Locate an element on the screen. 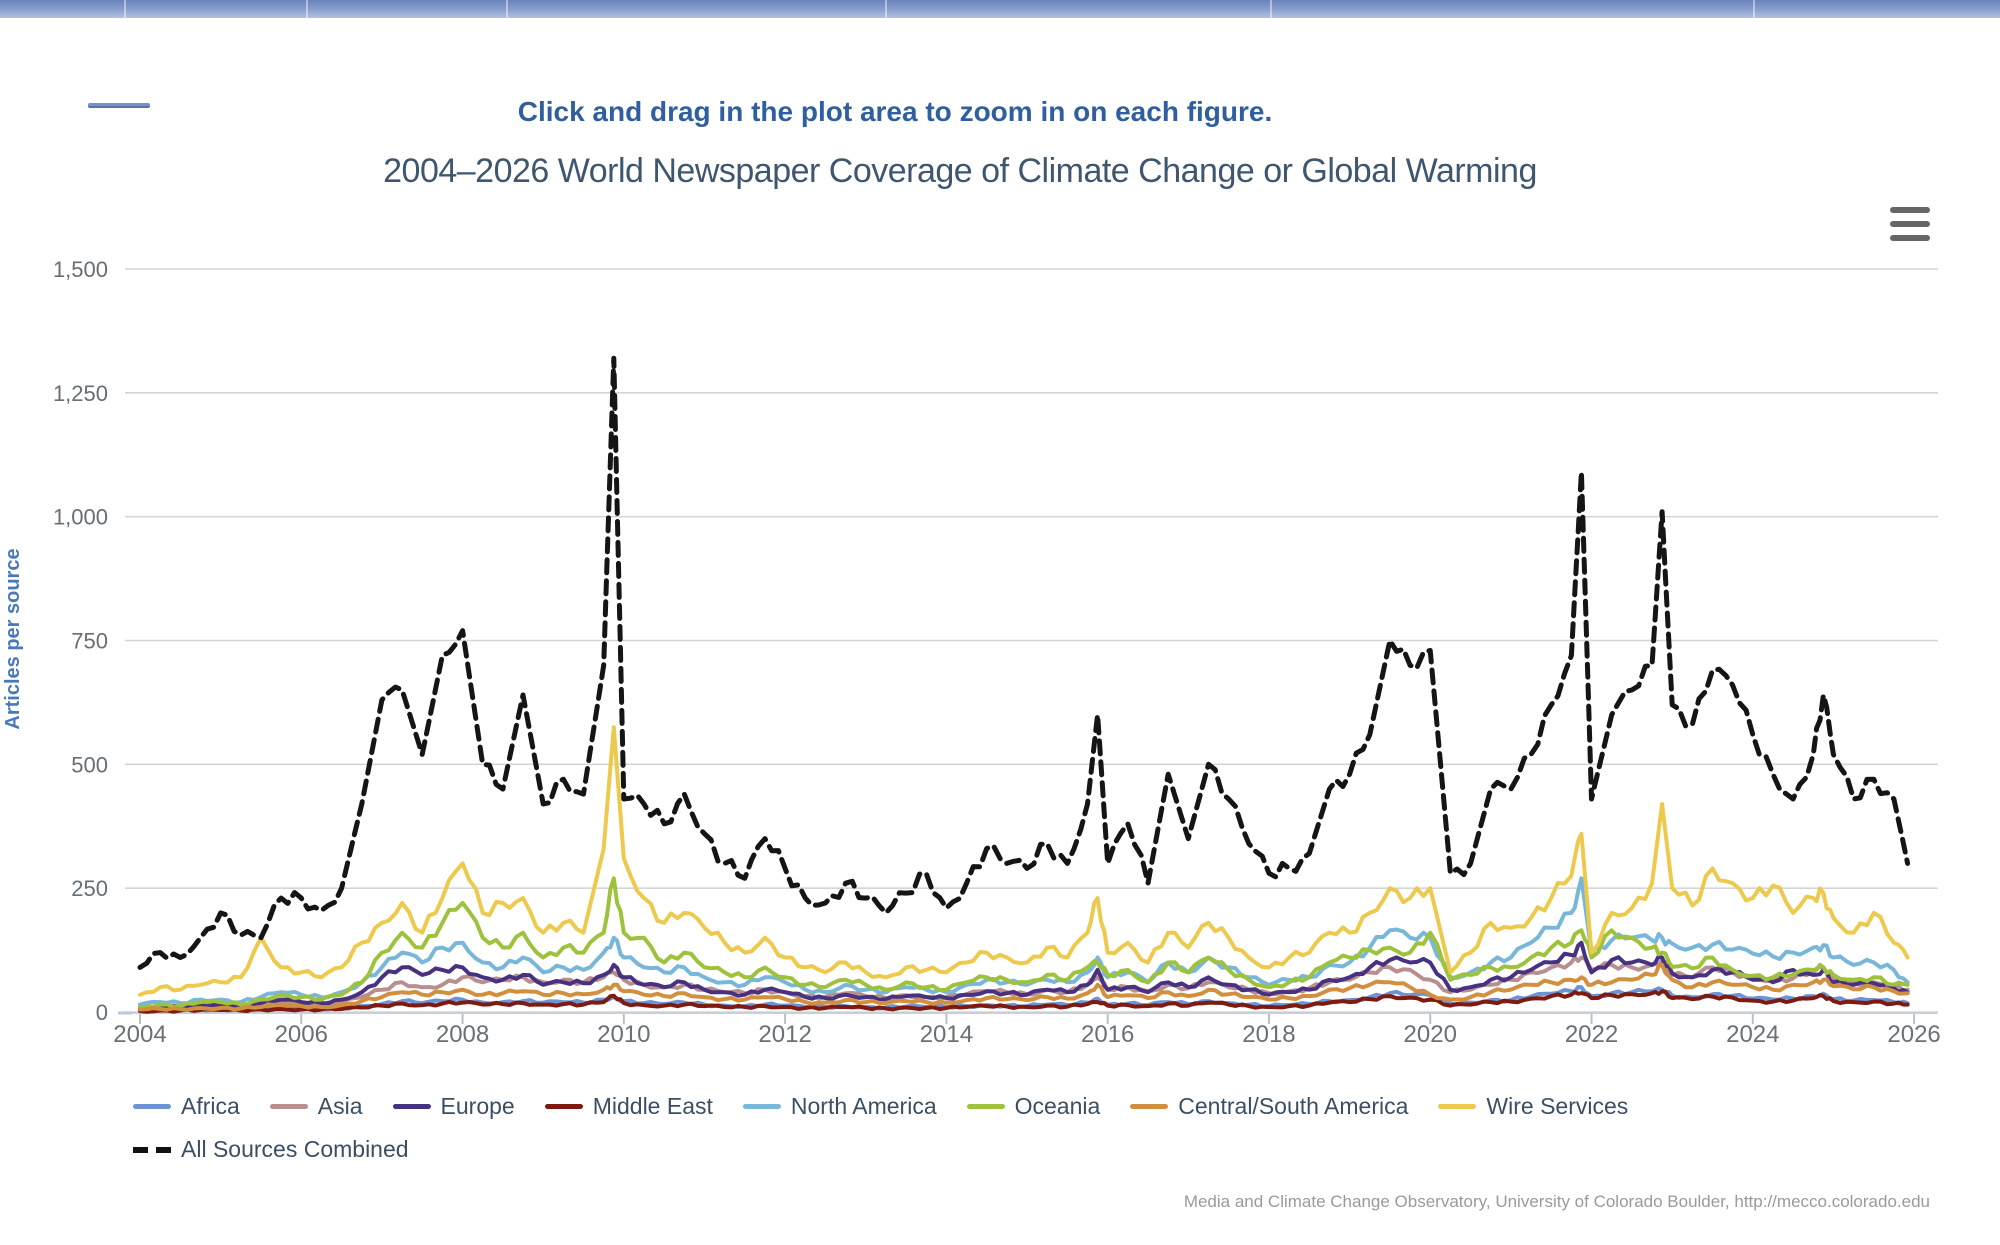 The width and height of the screenshot is (2000, 1245). series-line-central-south-america is located at coordinates (1024, 987).